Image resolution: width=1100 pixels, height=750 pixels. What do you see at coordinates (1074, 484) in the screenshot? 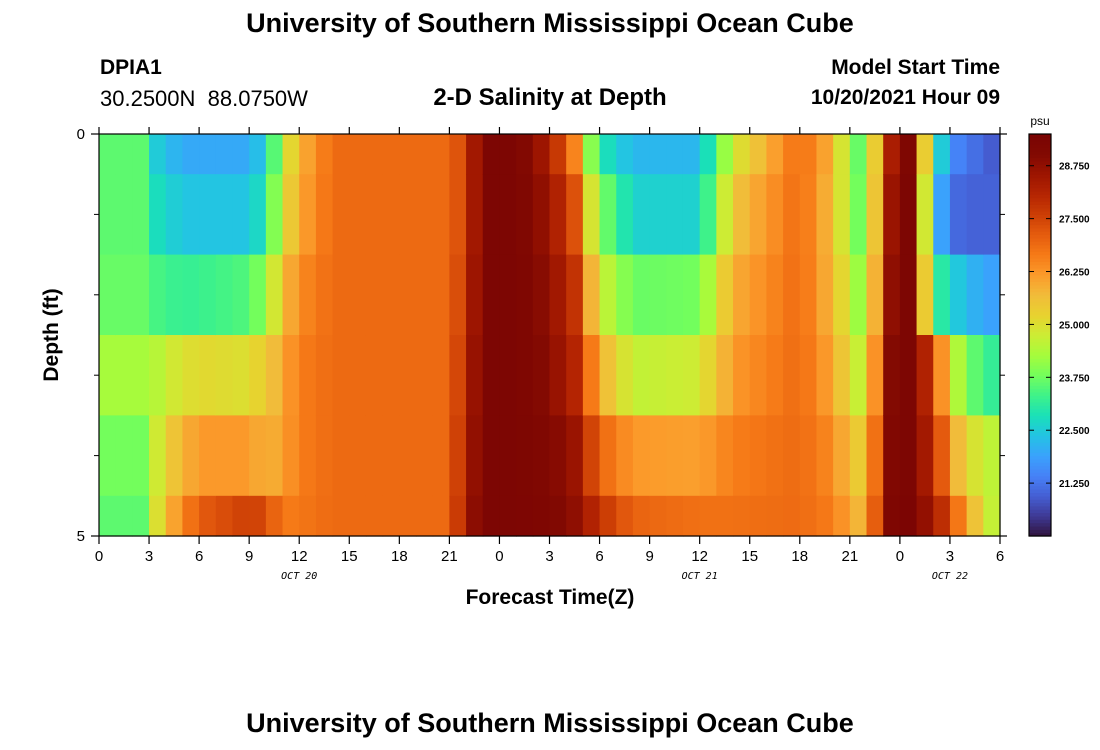
I see `colorbar-tick-label: 21.250` at bounding box center [1074, 484].